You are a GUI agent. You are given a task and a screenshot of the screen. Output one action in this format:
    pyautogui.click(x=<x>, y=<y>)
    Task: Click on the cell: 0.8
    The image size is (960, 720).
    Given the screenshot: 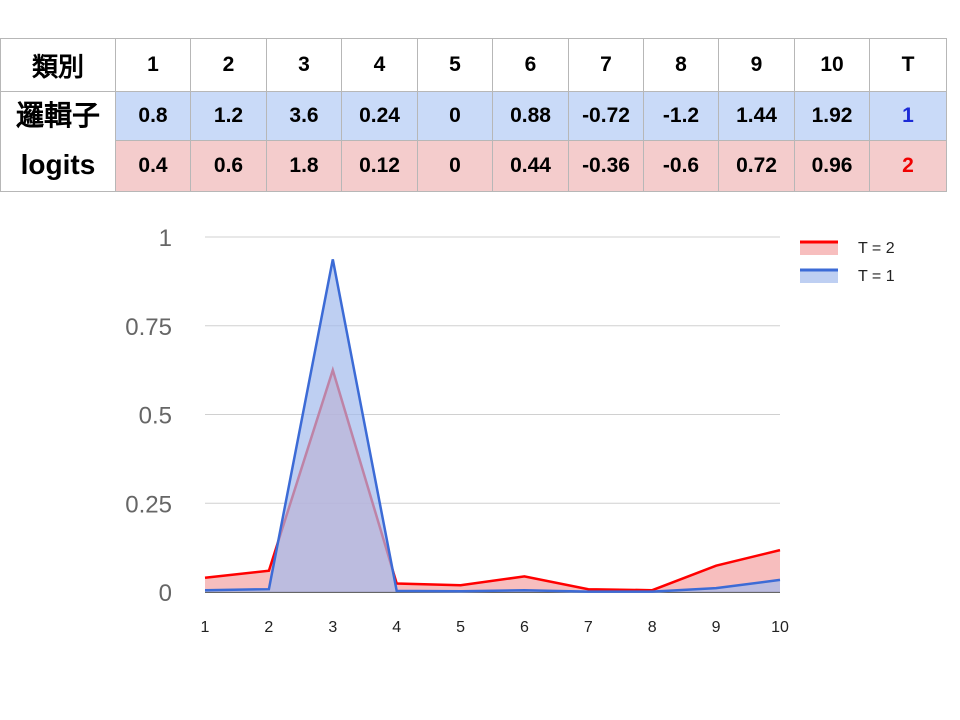 What is the action you would take?
    pyautogui.click(x=153, y=116)
    